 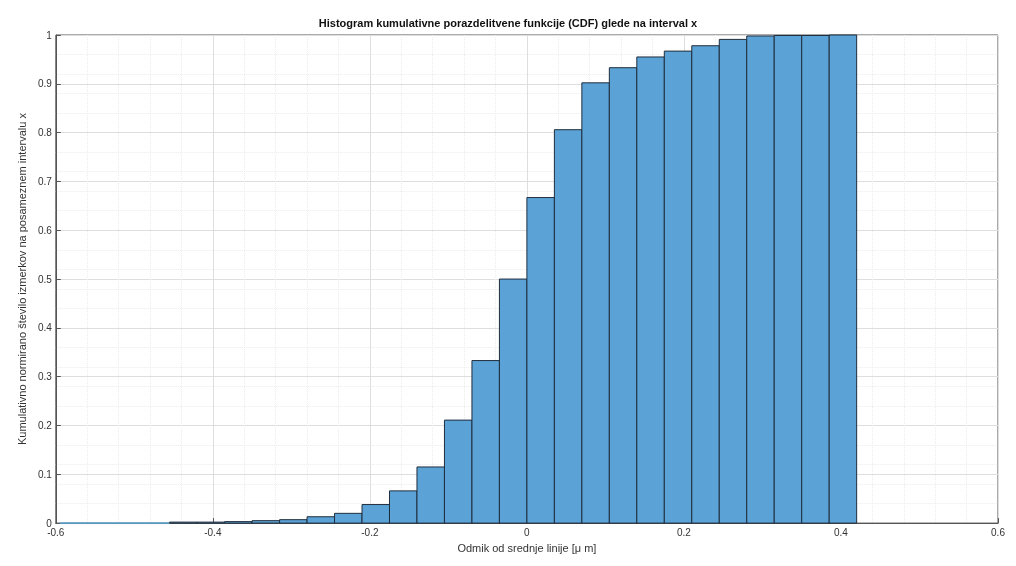 What do you see at coordinates (45, 230) in the screenshot?
I see `y-tick-label: 0.6` at bounding box center [45, 230].